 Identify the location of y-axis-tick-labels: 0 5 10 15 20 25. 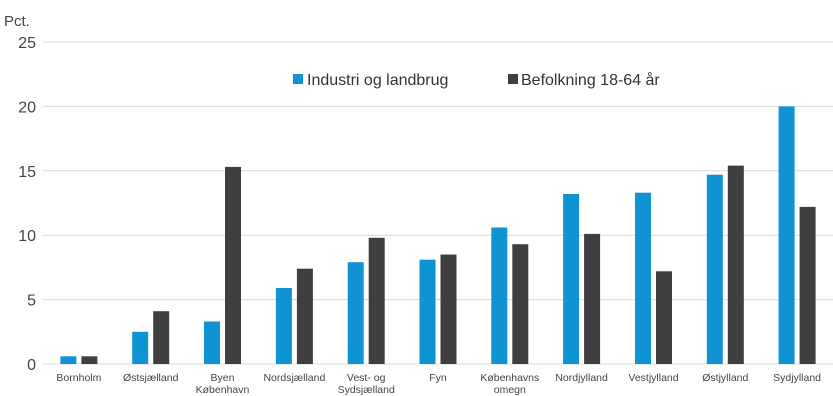
(27, 204).